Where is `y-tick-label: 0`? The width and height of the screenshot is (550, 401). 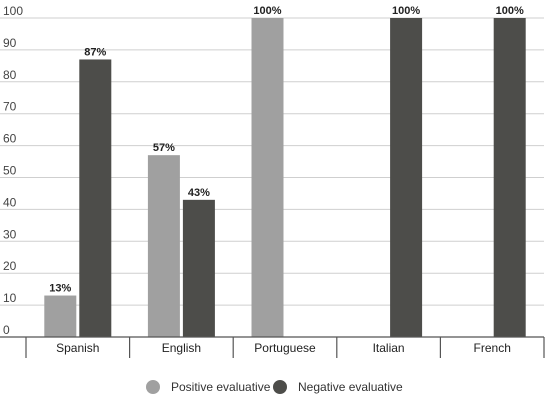 y-tick-label: 0 is located at coordinates (6, 330).